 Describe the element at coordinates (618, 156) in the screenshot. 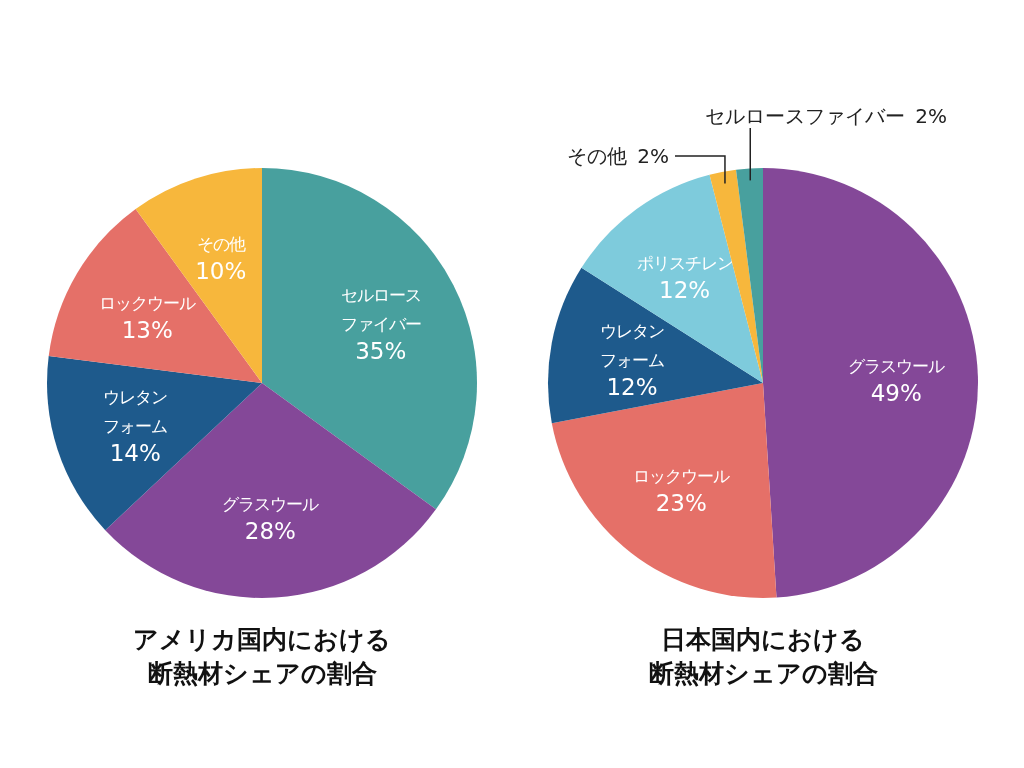

I see `slice-label: その他 2%` at that location.